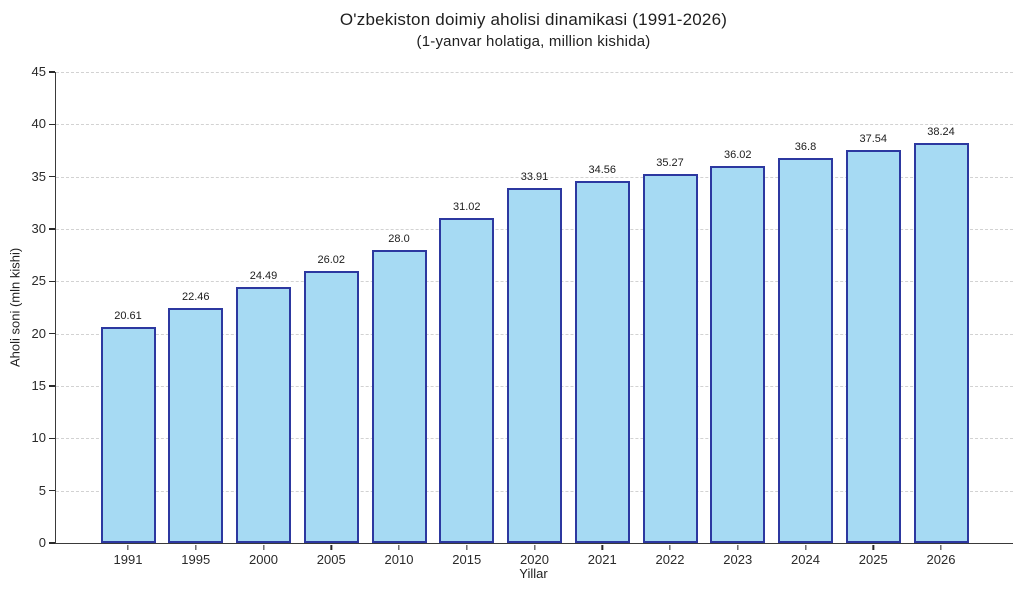  What do you see at coordinates (38, 71) in the screenshot?
I see `y-tick-label-45: 45` at bounding box center [38, 71].